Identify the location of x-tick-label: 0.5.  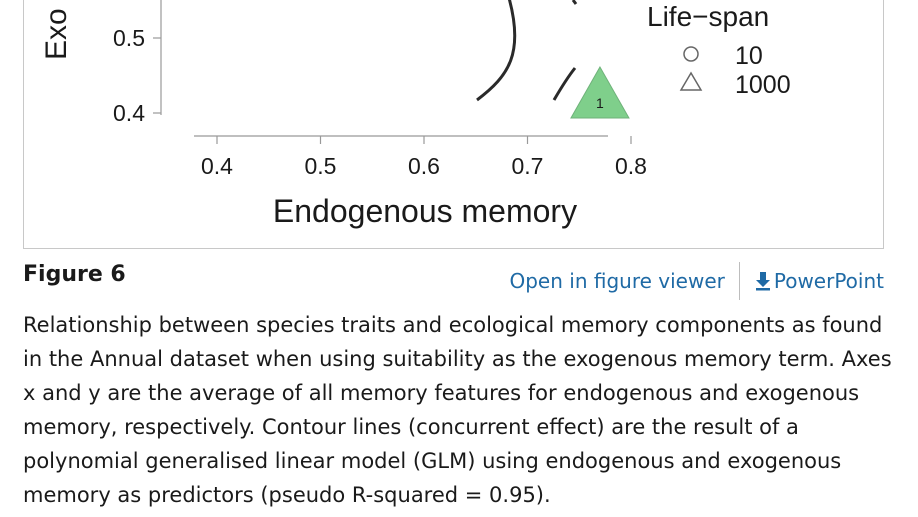
(321, 166).